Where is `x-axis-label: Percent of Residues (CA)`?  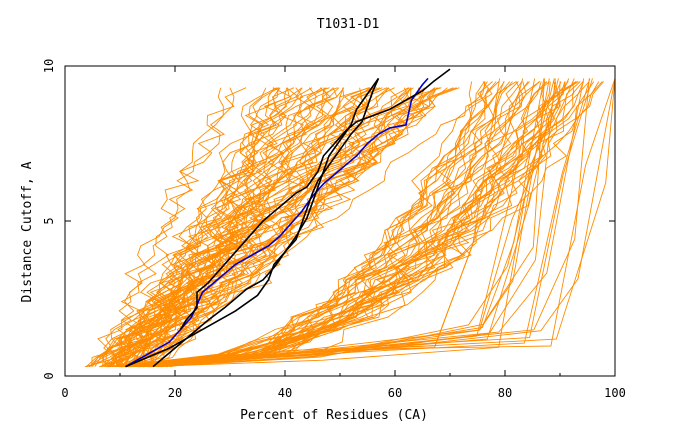 x-axis-label: Percent of Residues (CA) is located at coordinates (334, 415).